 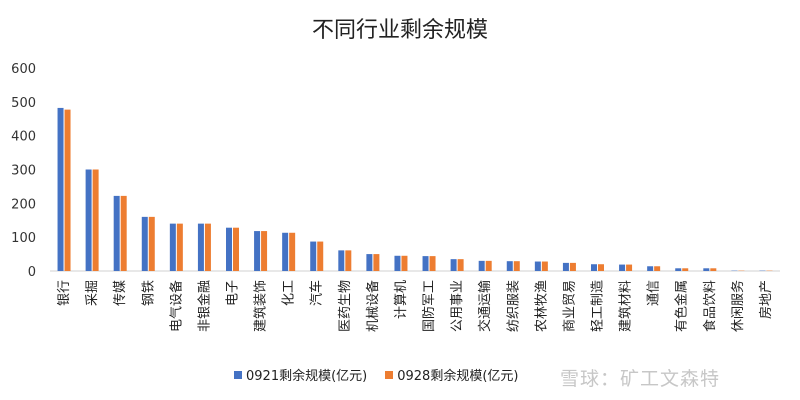 I want to click on x-category-label: 建筑材料, so click(x=626, y=306).